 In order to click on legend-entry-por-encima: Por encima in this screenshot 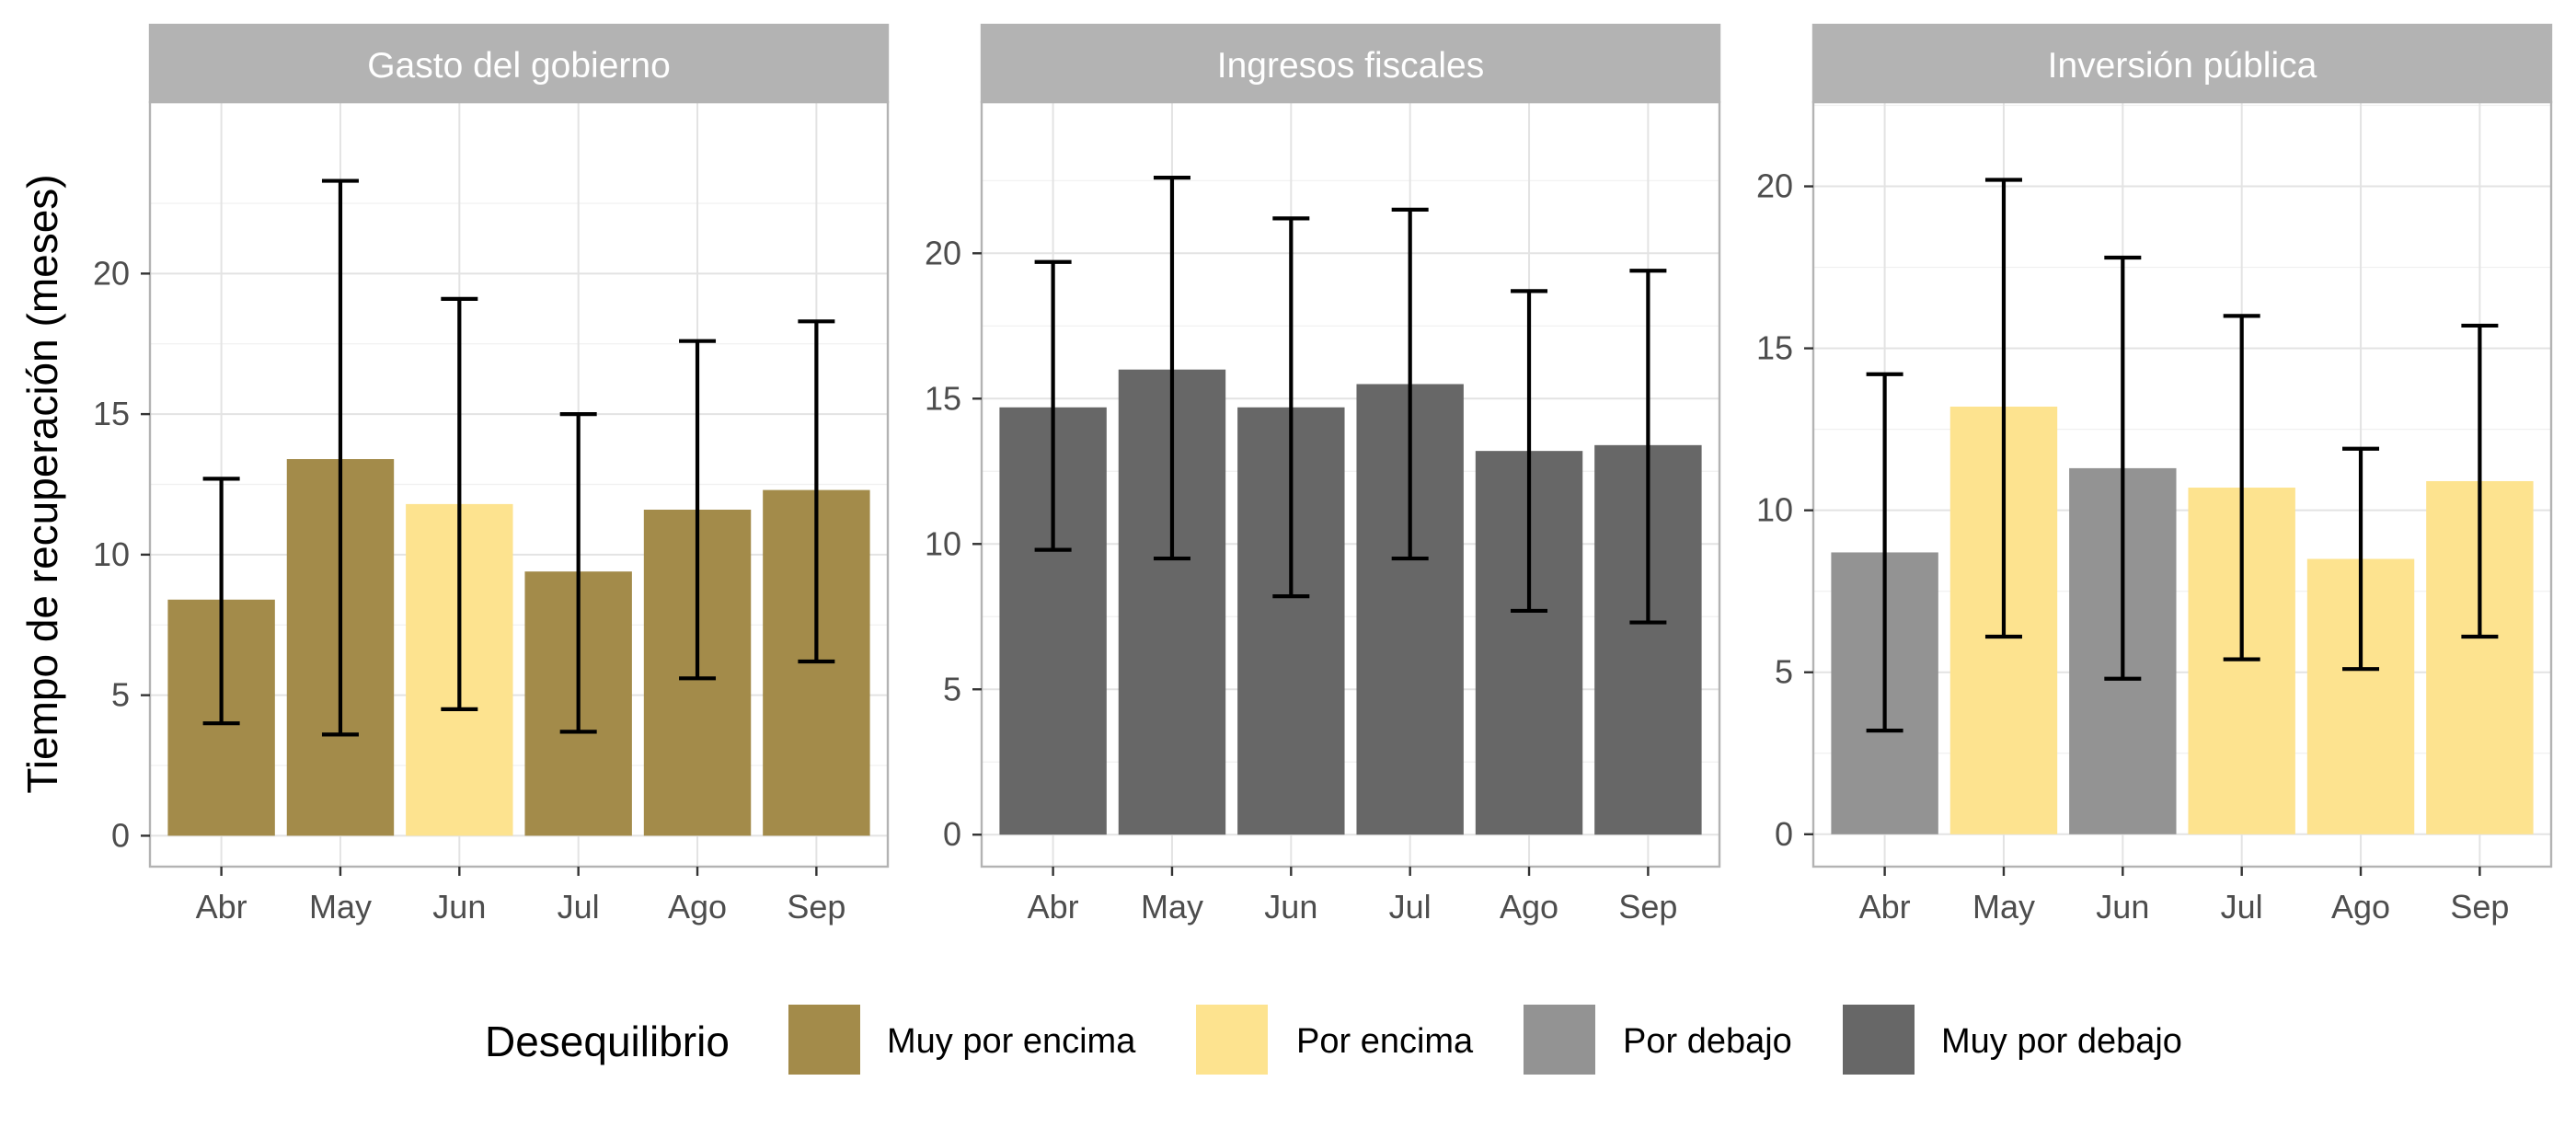, I will do `click(1335, 1040)`.